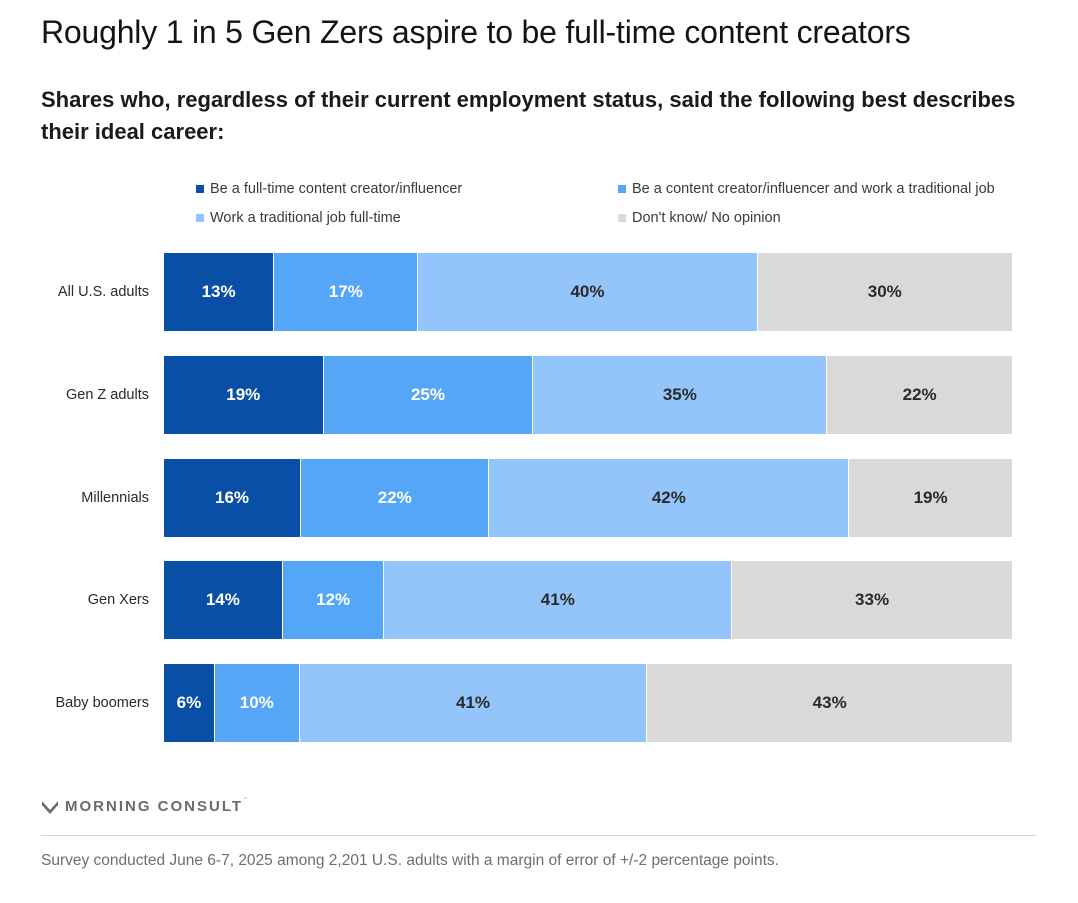 This screenshot has width=1078, height=903. Describe the element at coordinates (154, 806) in the screenshot. I see `brand-name: MORNING CONSULT` at that location.